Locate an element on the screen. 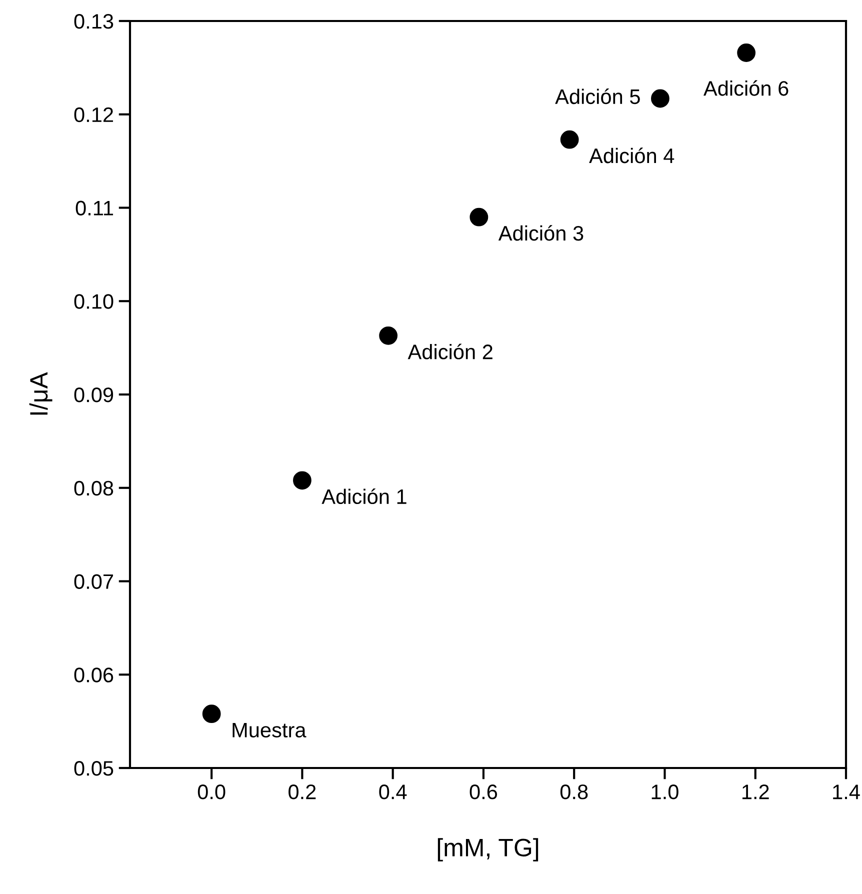 The width and height of the screenshot is (862, 894). annotation: Adición 4 is located at coordinates (631, 156).